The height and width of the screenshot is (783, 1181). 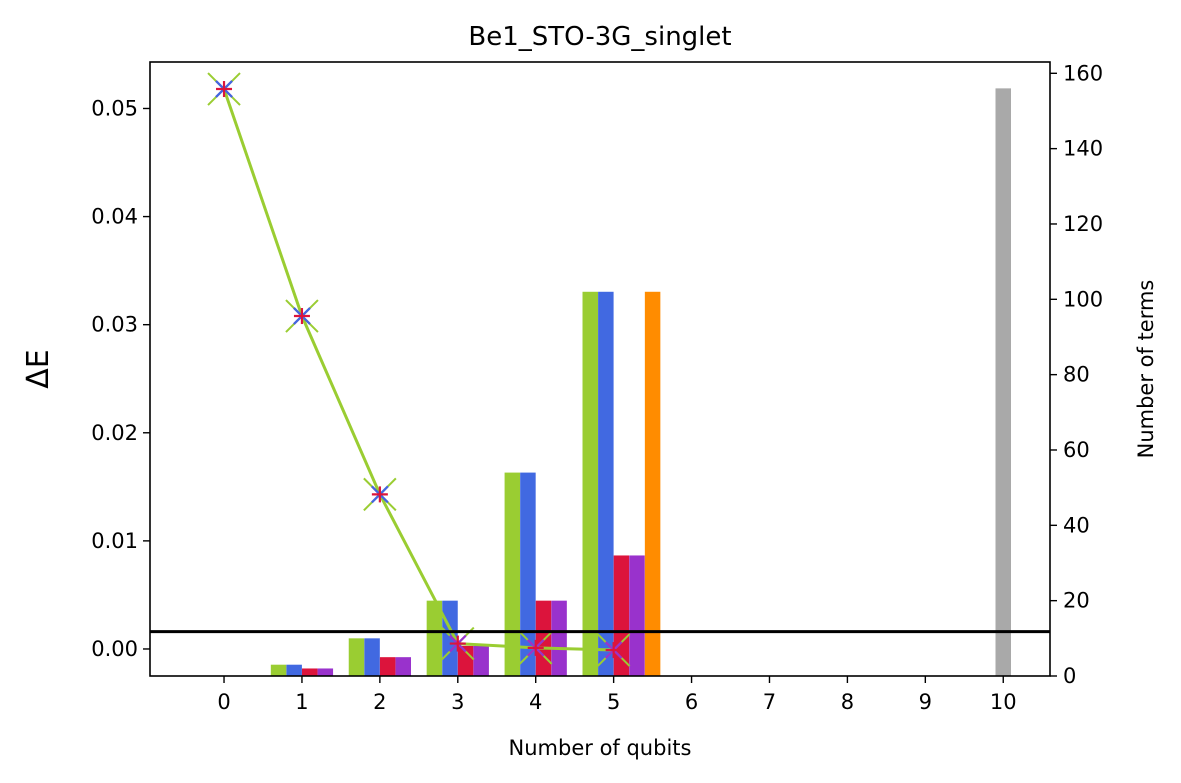 What do you see at coordinates (1069, 676) in the screenshot?
I see `right-tick-label: 0` at bounding box center [1069, 676].